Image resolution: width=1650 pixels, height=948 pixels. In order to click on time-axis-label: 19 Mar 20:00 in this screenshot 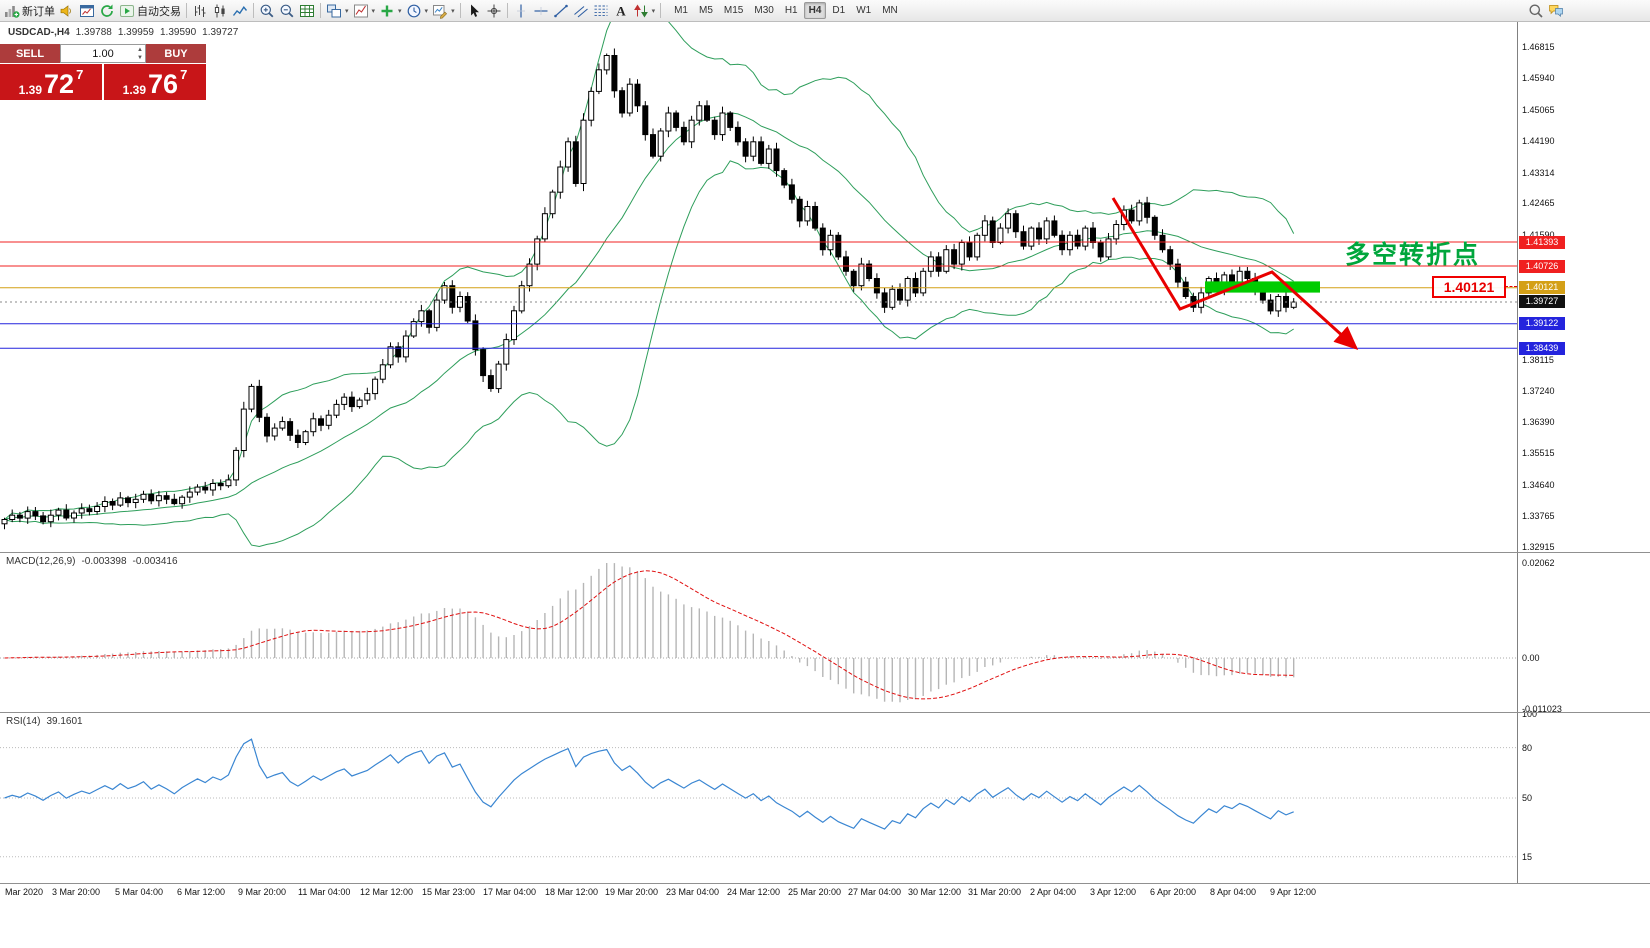, I will do `click(632, 892)`.